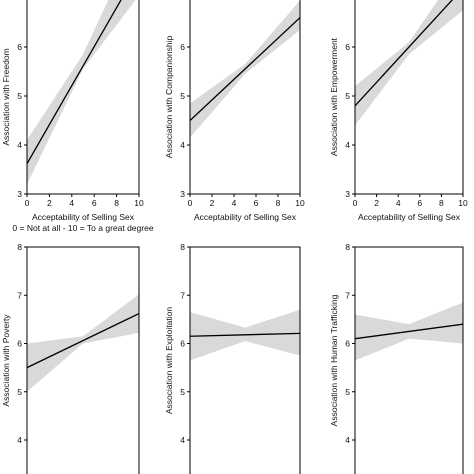 This screenshot has height=474, width=474. I want to click on panel-4: 4 5 6 7 8 Association with Poverty, so click(70, 358).